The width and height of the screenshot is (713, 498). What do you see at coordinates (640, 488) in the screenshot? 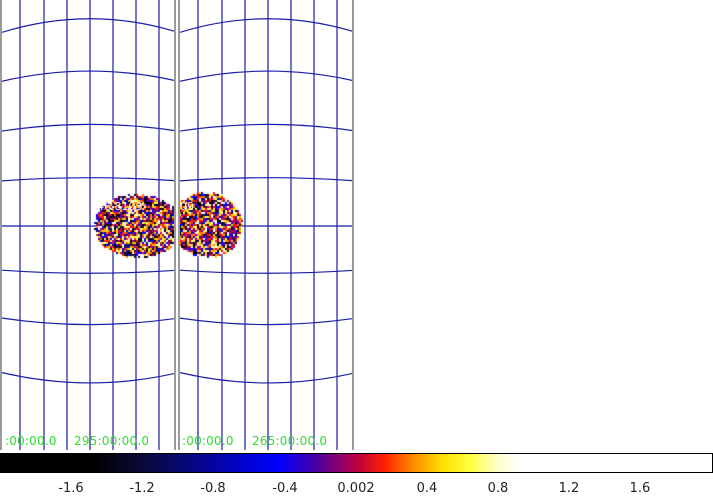
I see `colorbar-tick: 1.6` at bounding box center [640, 488].